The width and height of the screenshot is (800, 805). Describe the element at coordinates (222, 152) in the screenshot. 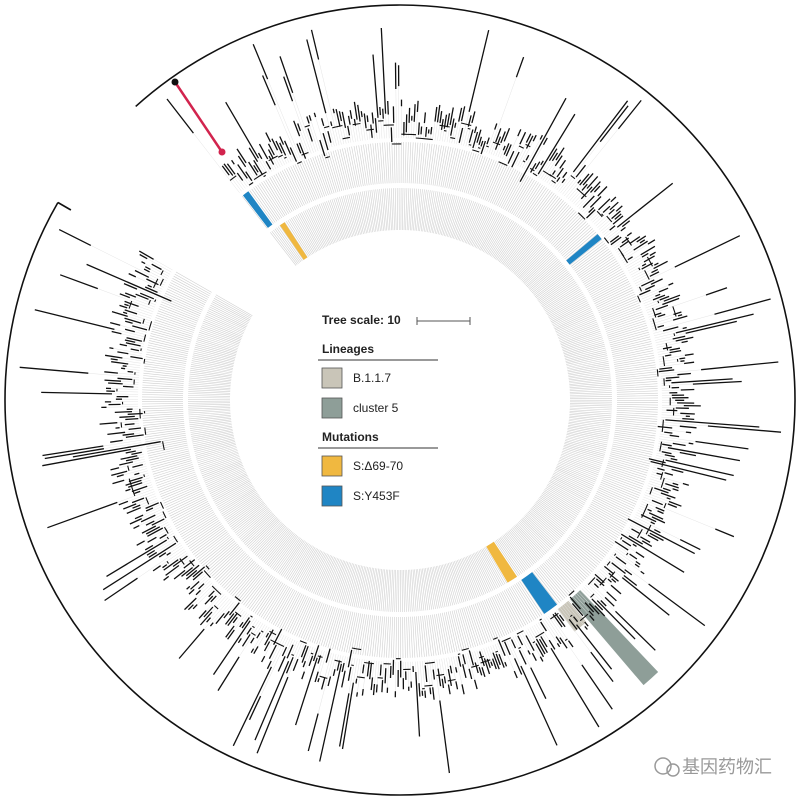

I see `highlight-tip` at that location.